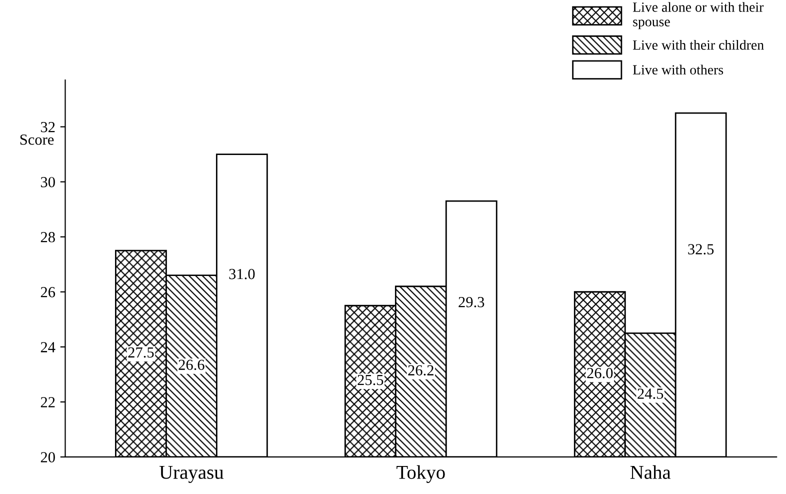  I want to click on y-axis-title: Score, so click(37, 139).